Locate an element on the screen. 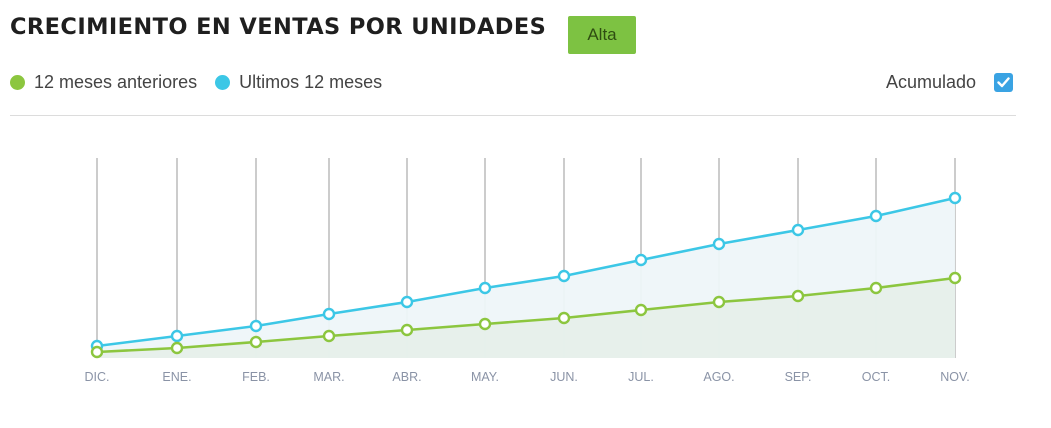  x-tick-label: JUL. is located at coordinates (641, 377).